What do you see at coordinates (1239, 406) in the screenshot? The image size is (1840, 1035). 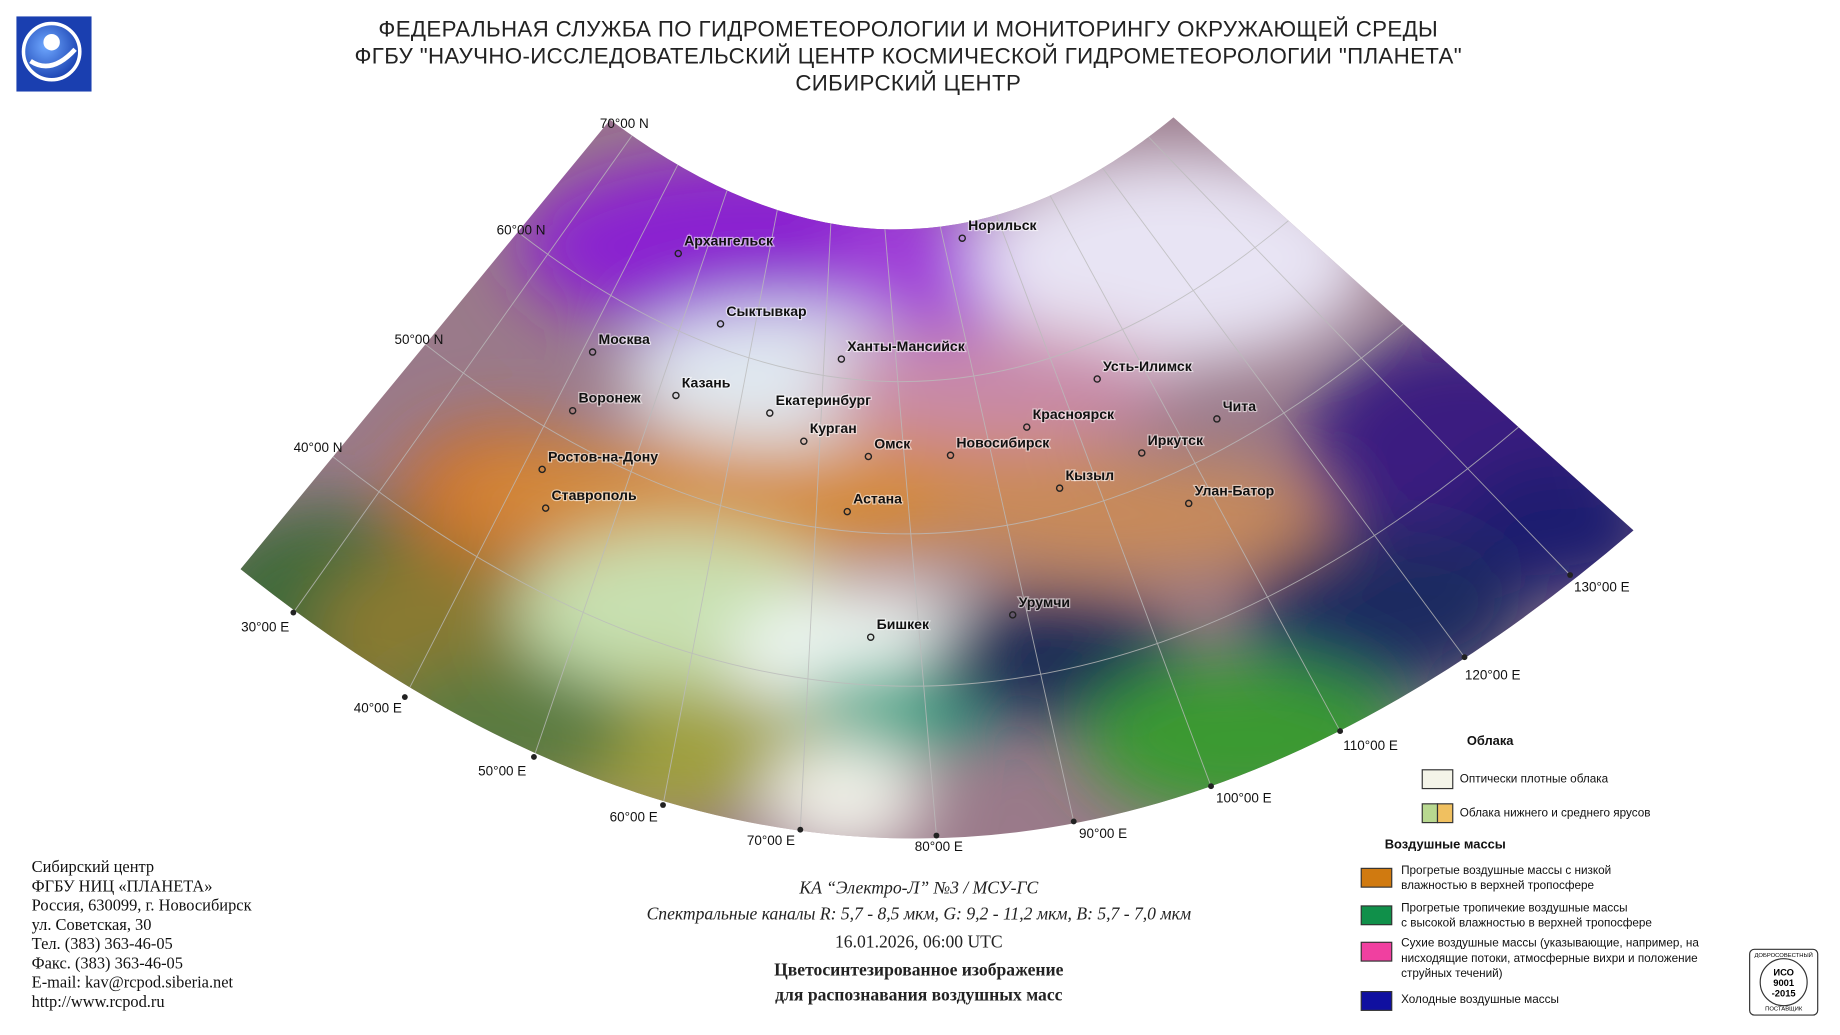 I see `city-label: Чита` at bounding box center [1239, 406].